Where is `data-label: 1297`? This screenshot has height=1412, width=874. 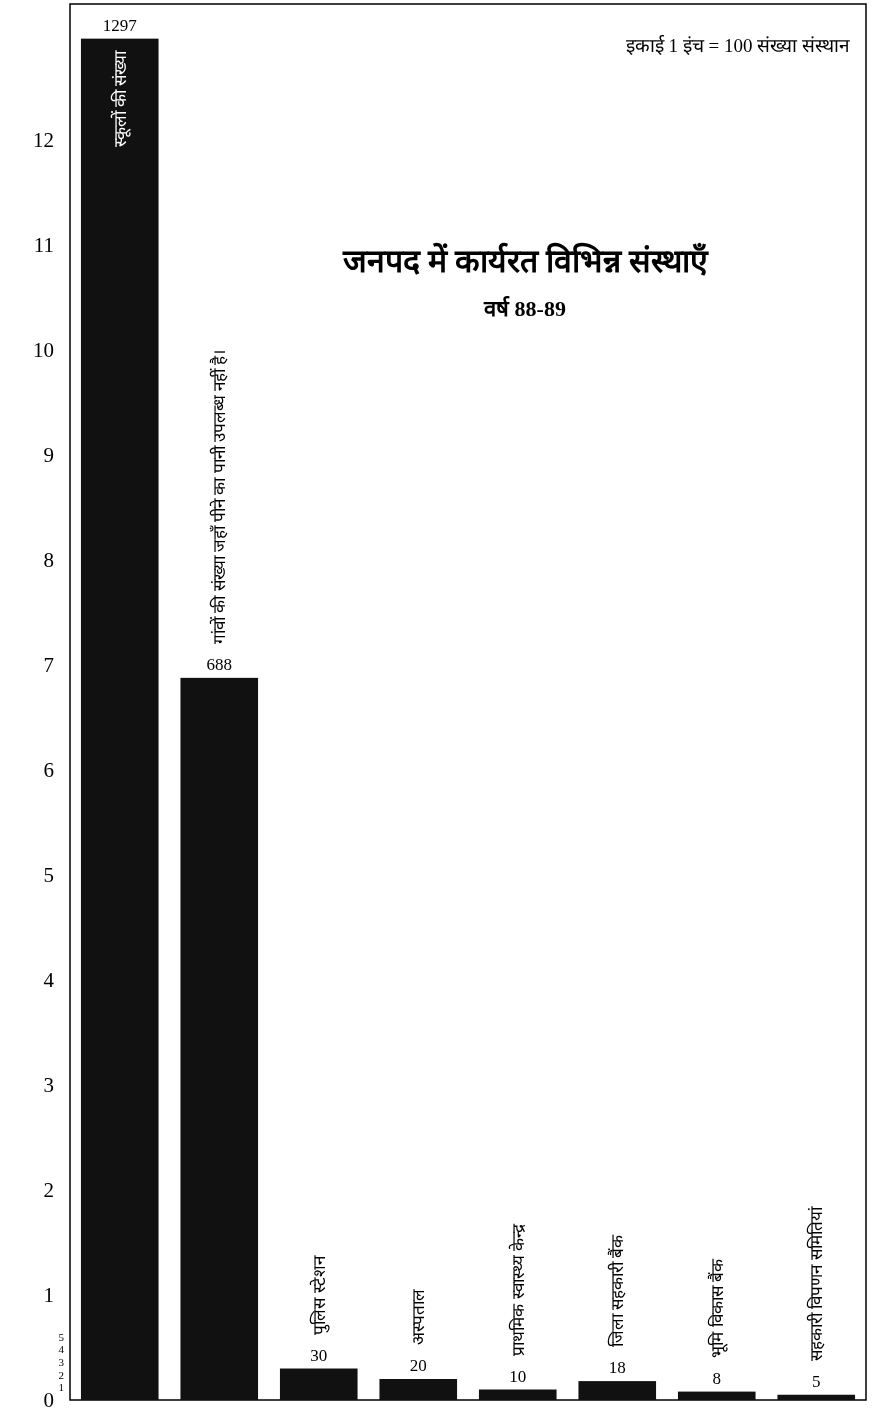
data-label: 1297 is located at coordinates (120, 25).